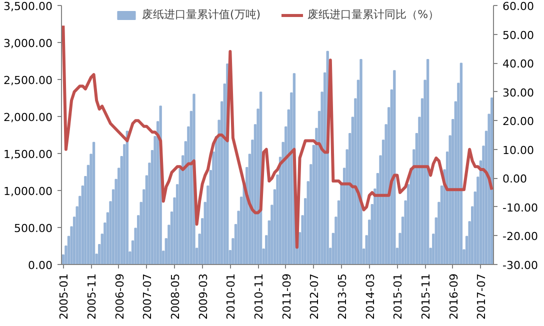  What do you see at coordinates (343, 296) in the screenshot?
I see `x-tick-label: 2013-05` at bounding box center [343, 296].